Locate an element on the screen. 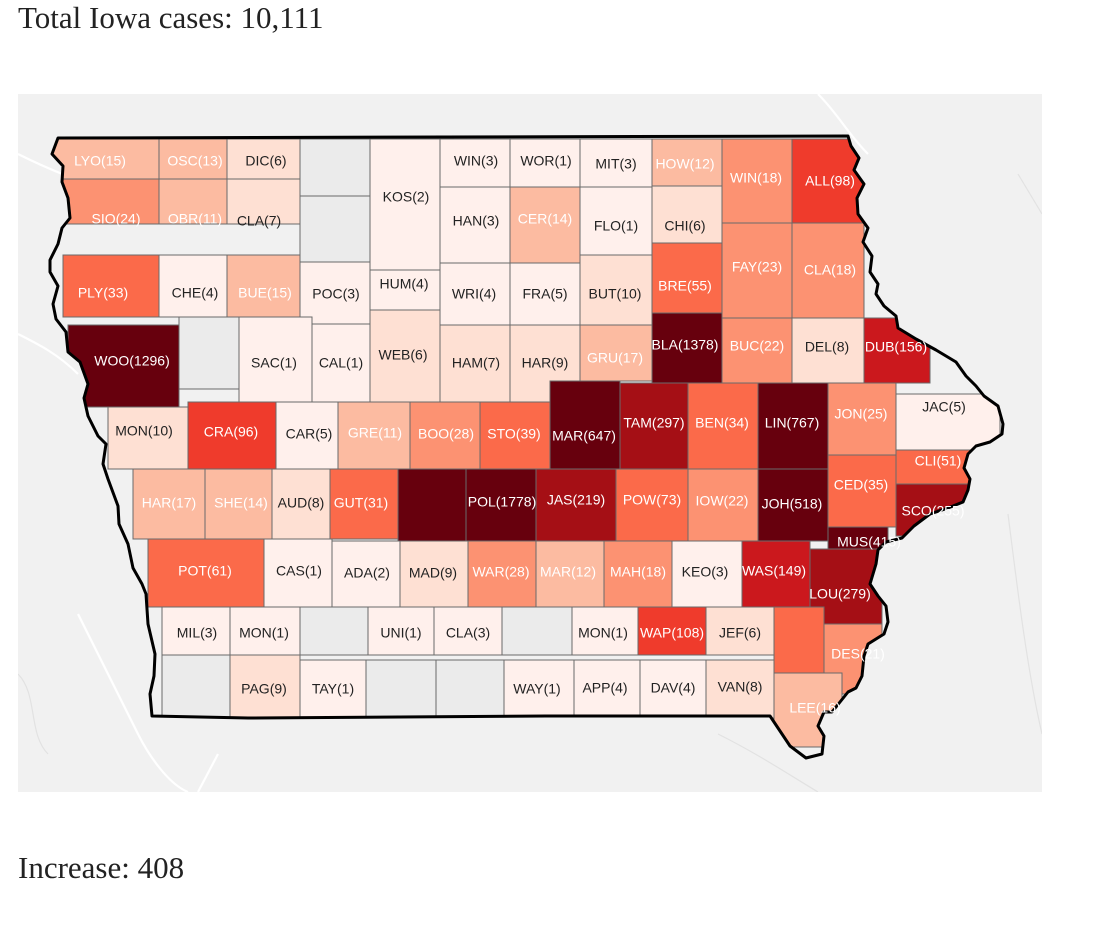  county-label-jas: JAS(219) is located at coordinates (576, 500).